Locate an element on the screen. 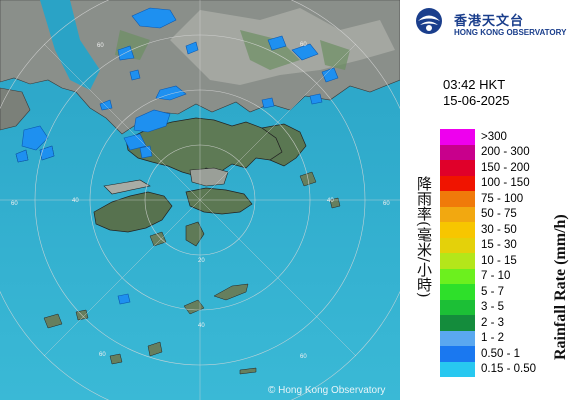 Image resolution: width=577 pixels, height=400 pixels. hko-logo: 香港天文台 HONG KONG OBSERVATORY is located at coordinates (494, 22).